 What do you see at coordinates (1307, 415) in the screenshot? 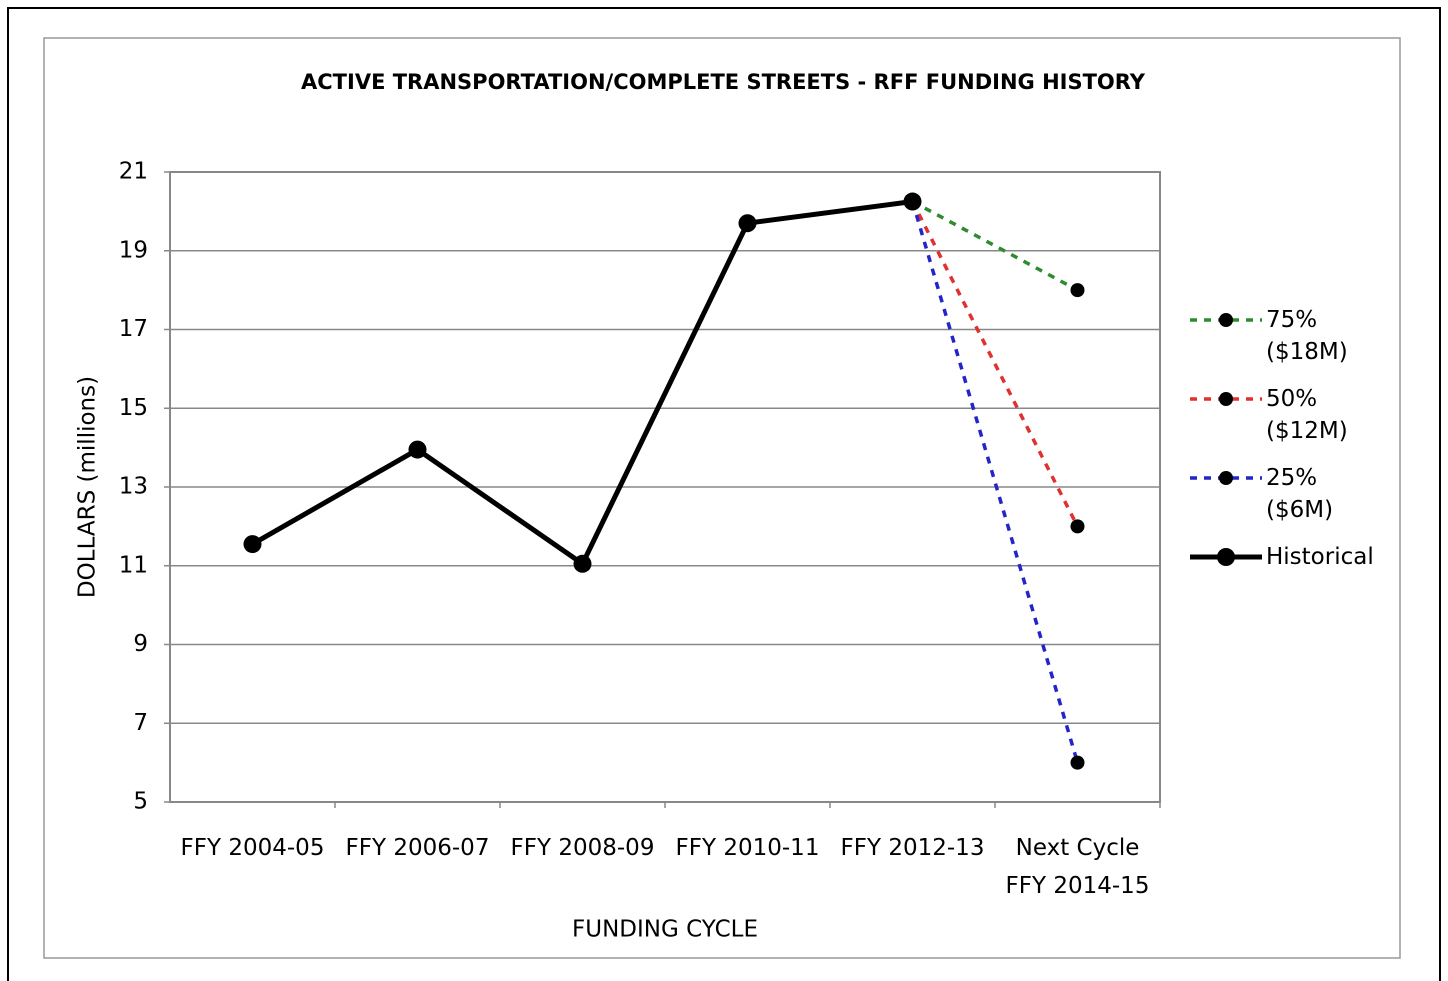
I see `legend-label: 50% ($12M)` at bounding box center [1307, 415].